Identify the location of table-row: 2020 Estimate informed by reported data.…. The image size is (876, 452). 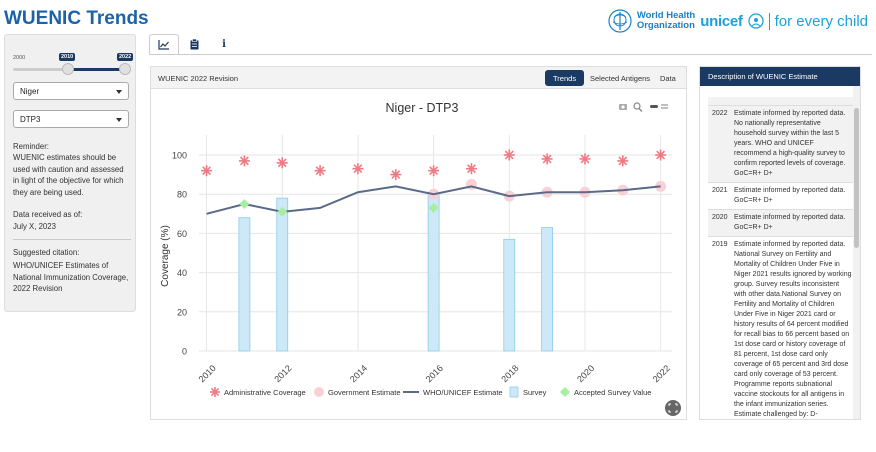
(781, 222).